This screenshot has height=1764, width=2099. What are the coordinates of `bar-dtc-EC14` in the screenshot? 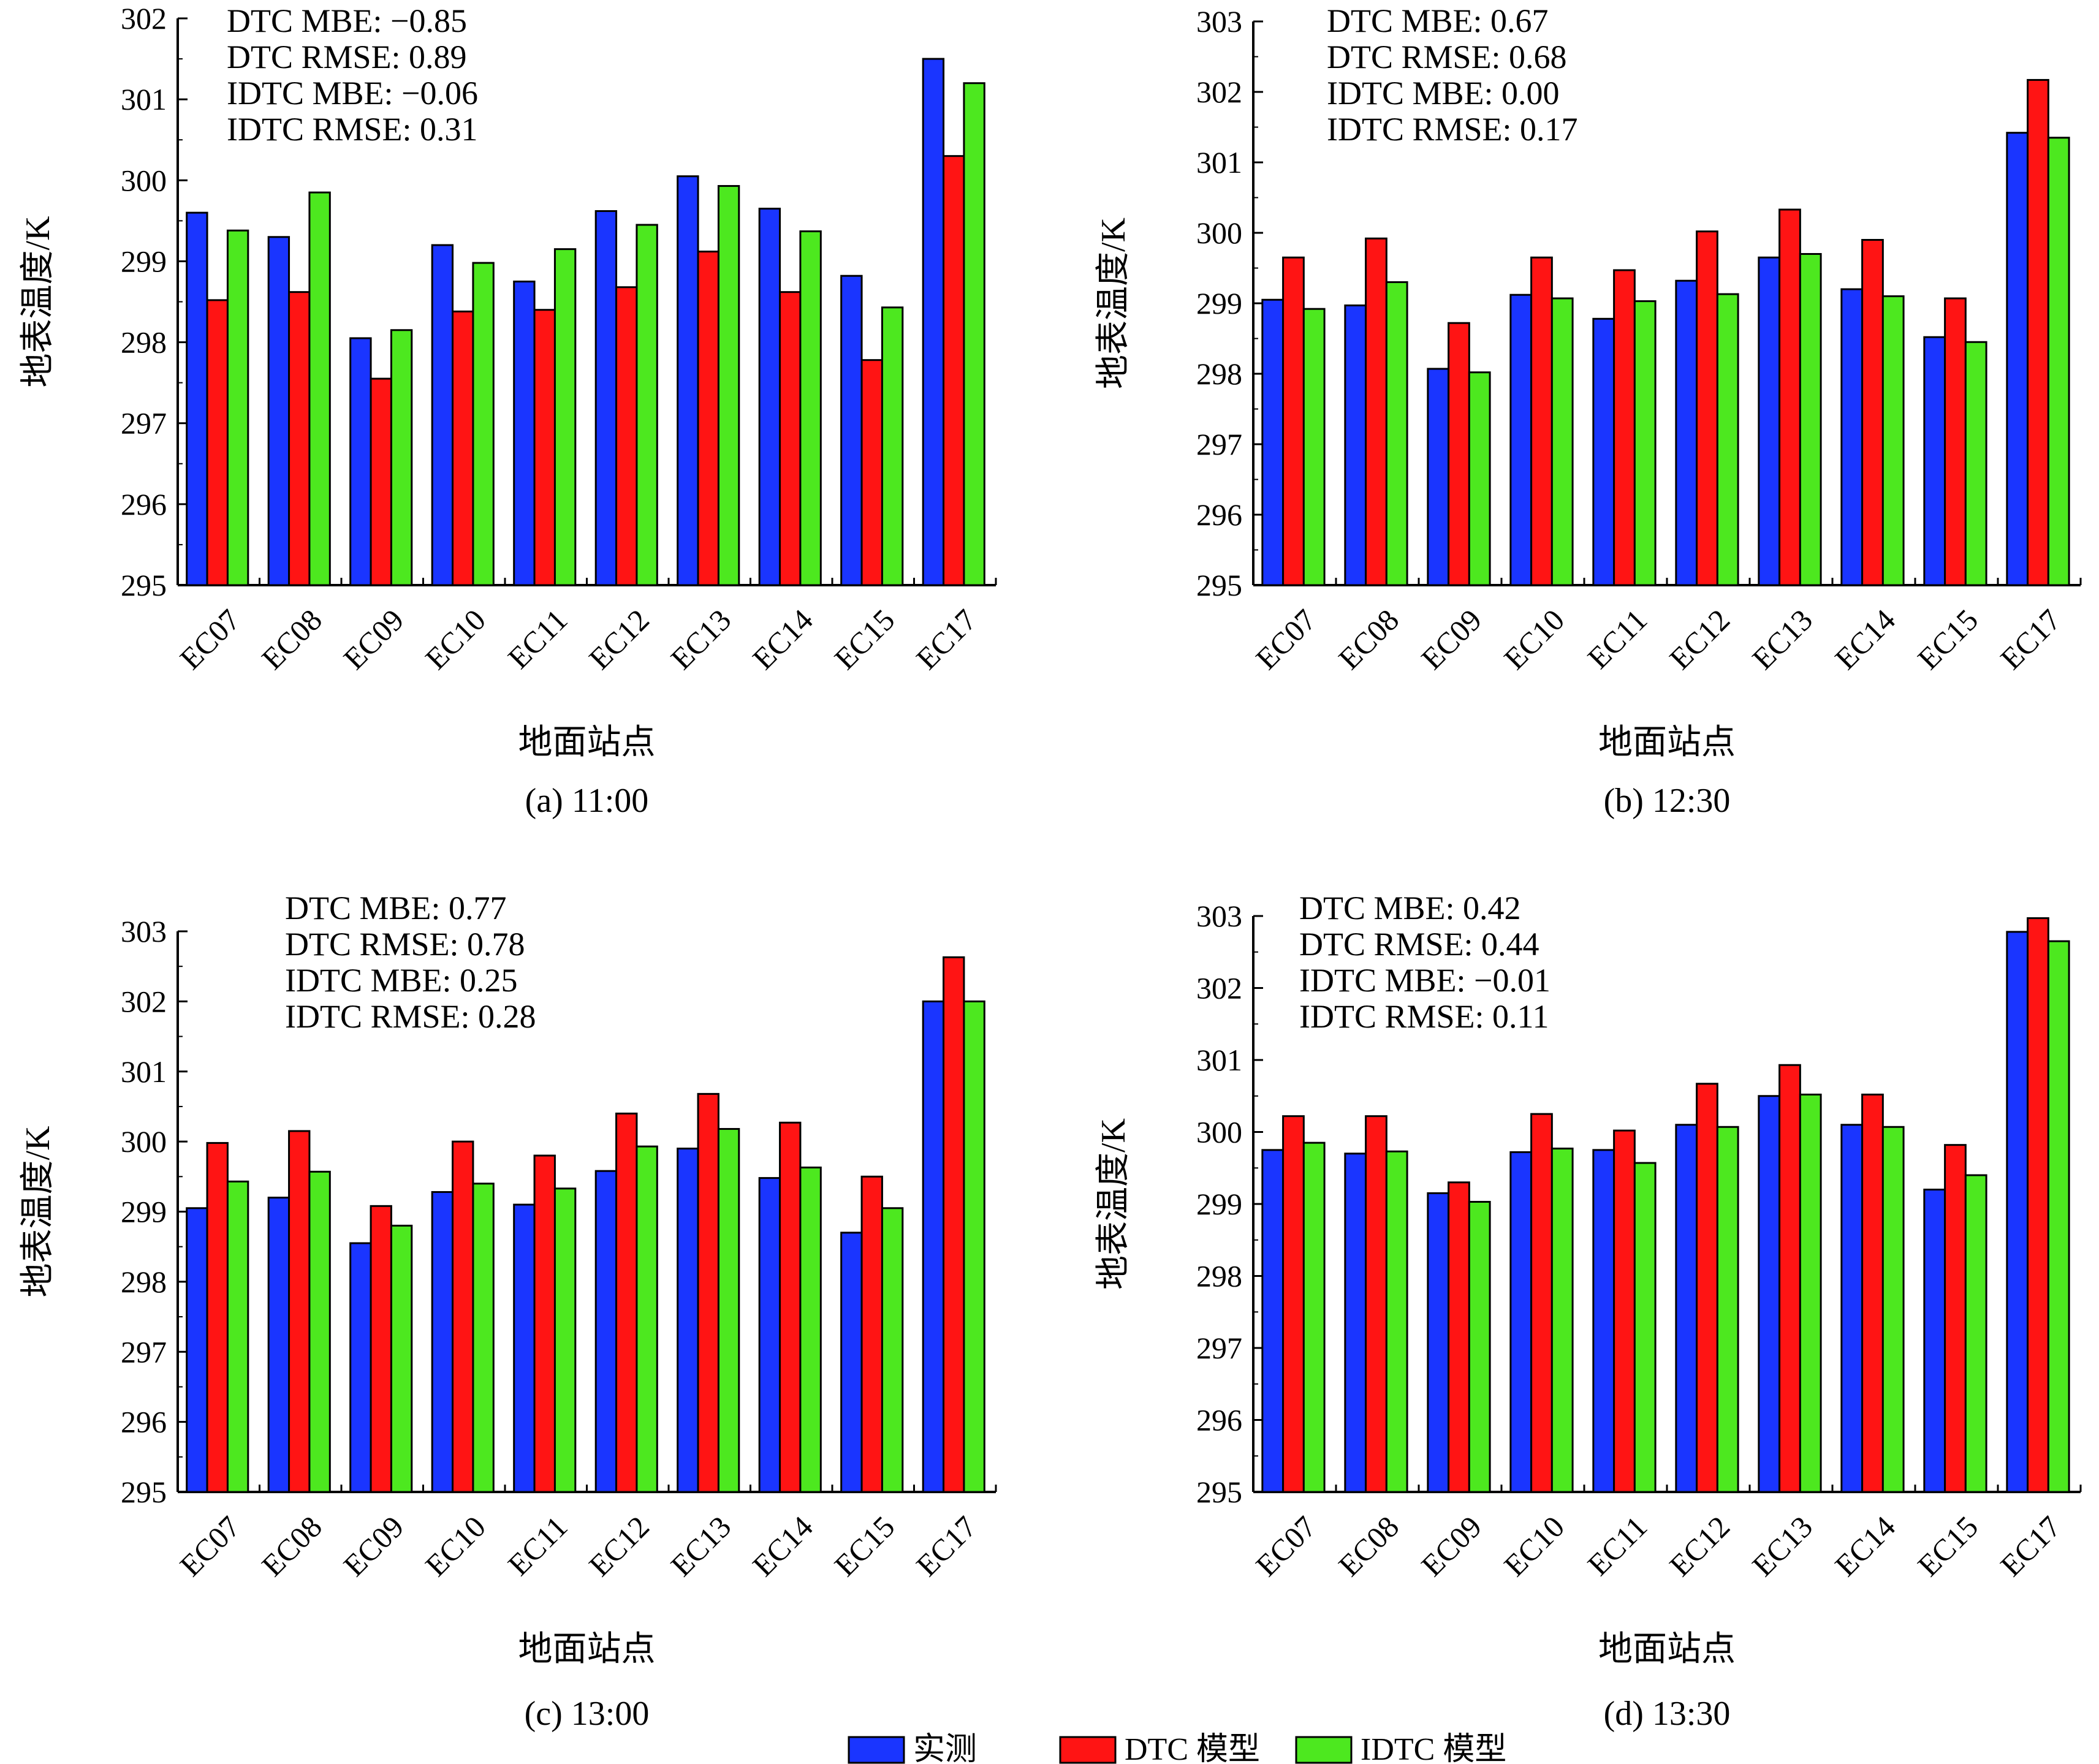 It's located at (790, 1307).